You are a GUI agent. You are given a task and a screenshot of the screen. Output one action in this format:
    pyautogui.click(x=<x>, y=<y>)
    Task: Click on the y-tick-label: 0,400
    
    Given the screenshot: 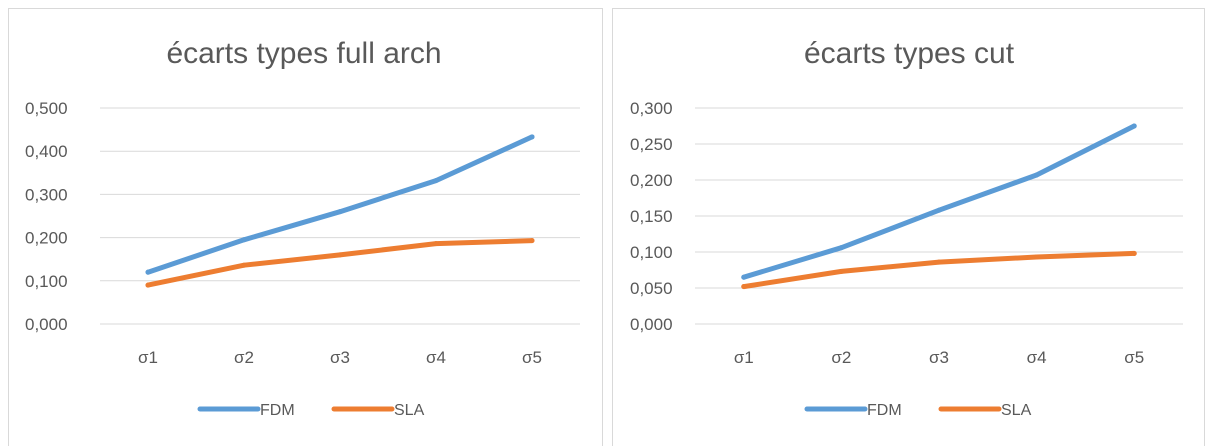 What is the action you would take?
    pyautogui.click(x=46, y=151)
    